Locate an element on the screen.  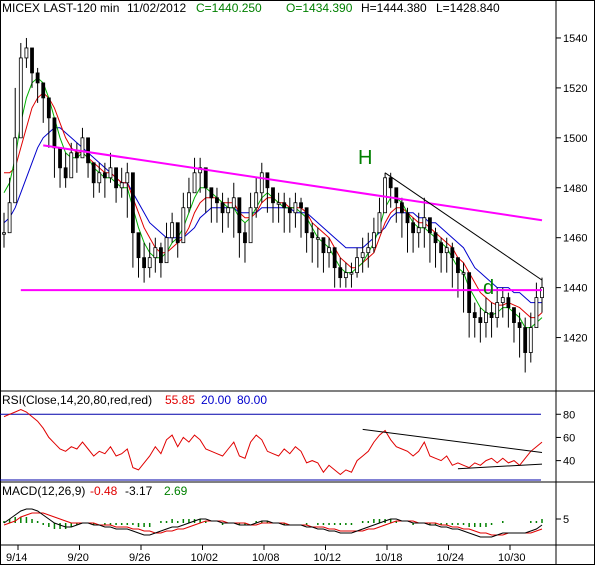
macd-hist-value: 2.69 is located at coordinates (176, 491).